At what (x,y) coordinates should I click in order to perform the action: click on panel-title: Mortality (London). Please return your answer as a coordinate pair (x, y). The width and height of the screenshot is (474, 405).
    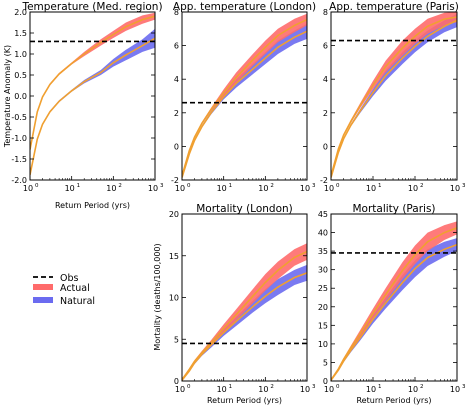
    Looking at the image, I should click on (244, 209).